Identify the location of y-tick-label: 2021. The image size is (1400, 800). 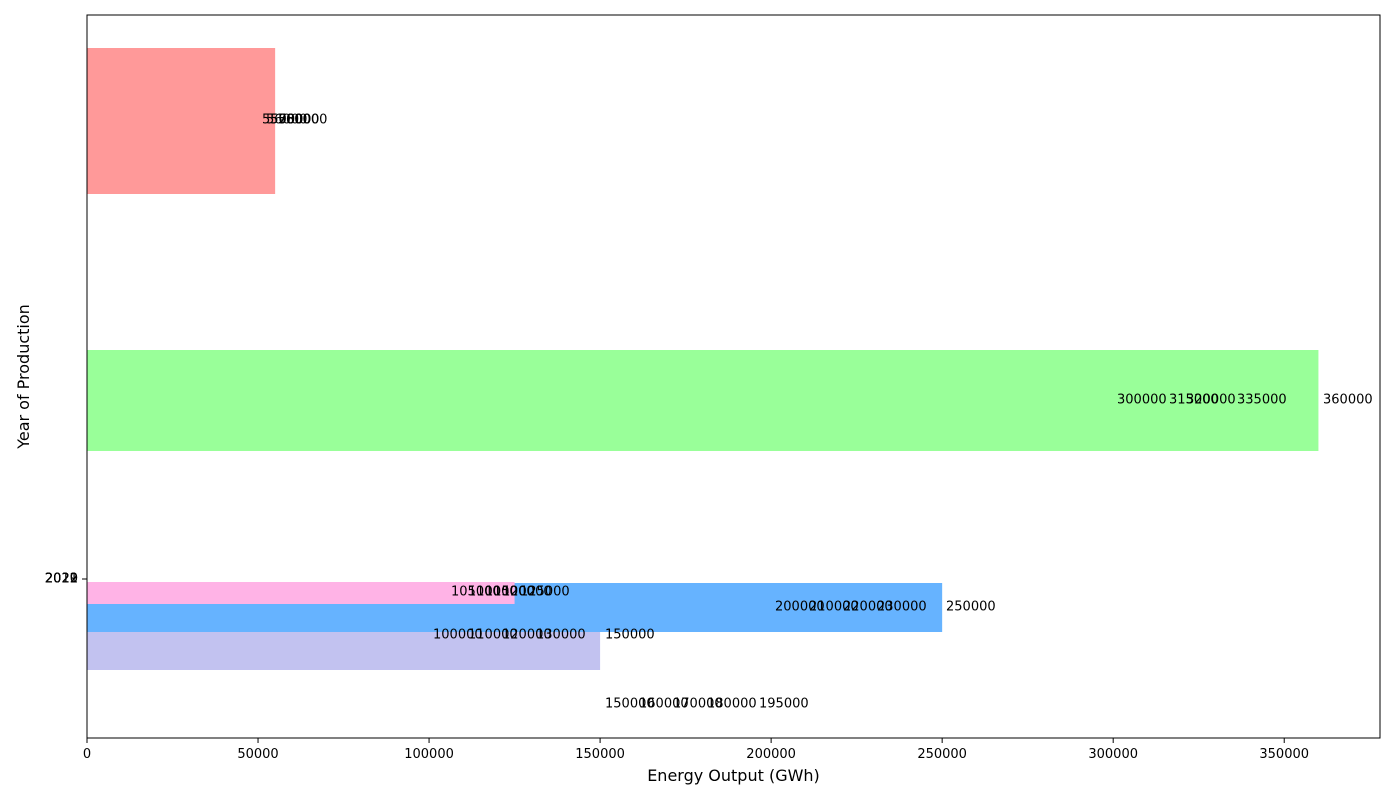
(61, 579).